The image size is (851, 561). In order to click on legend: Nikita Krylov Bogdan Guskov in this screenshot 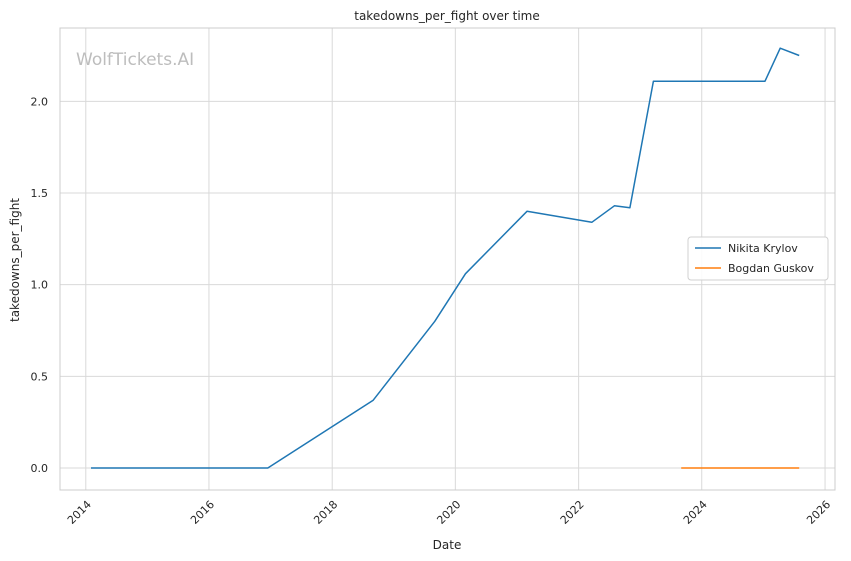, I will do `click(758, 258)`.